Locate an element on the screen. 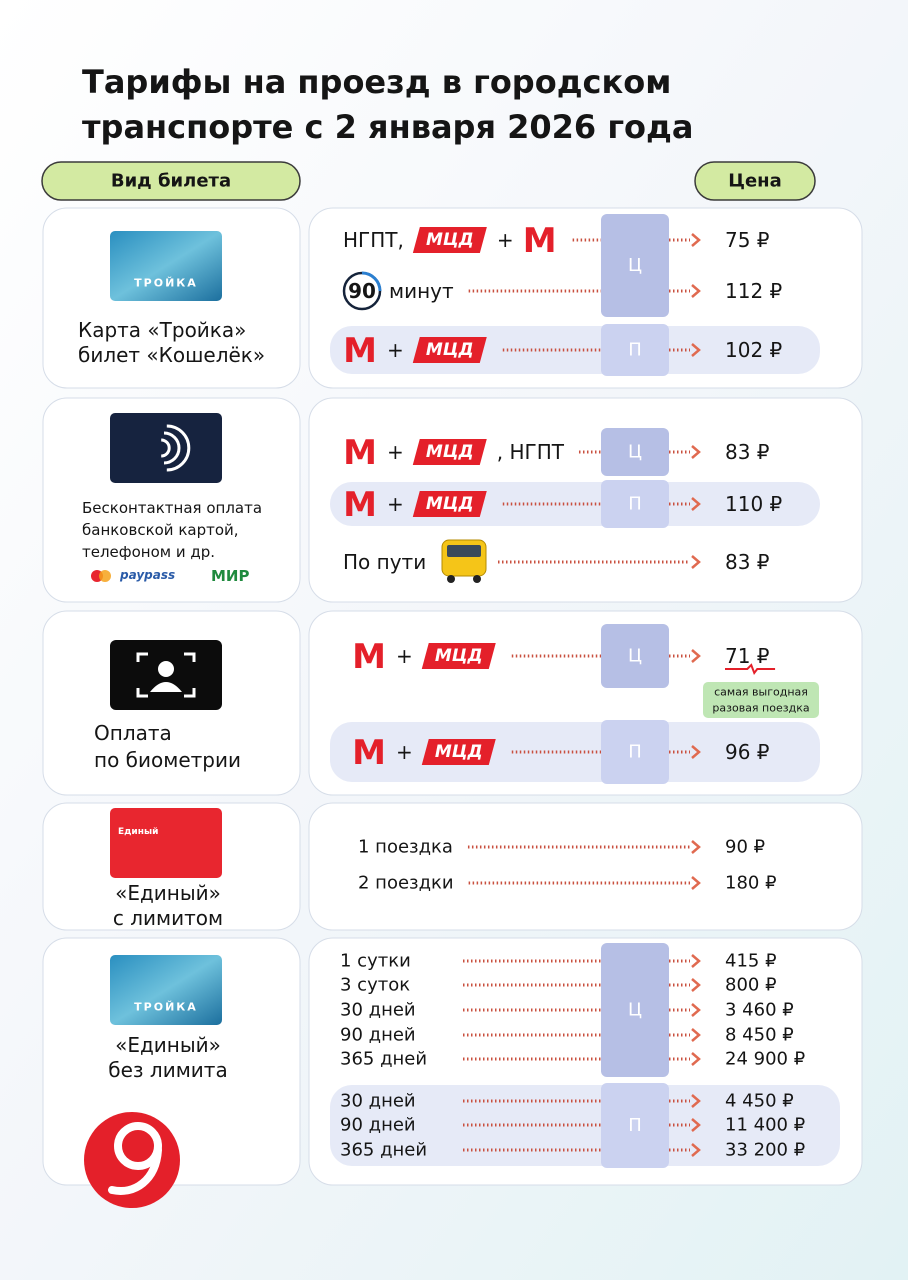  clock-arc is located at coordinates (371, 281).